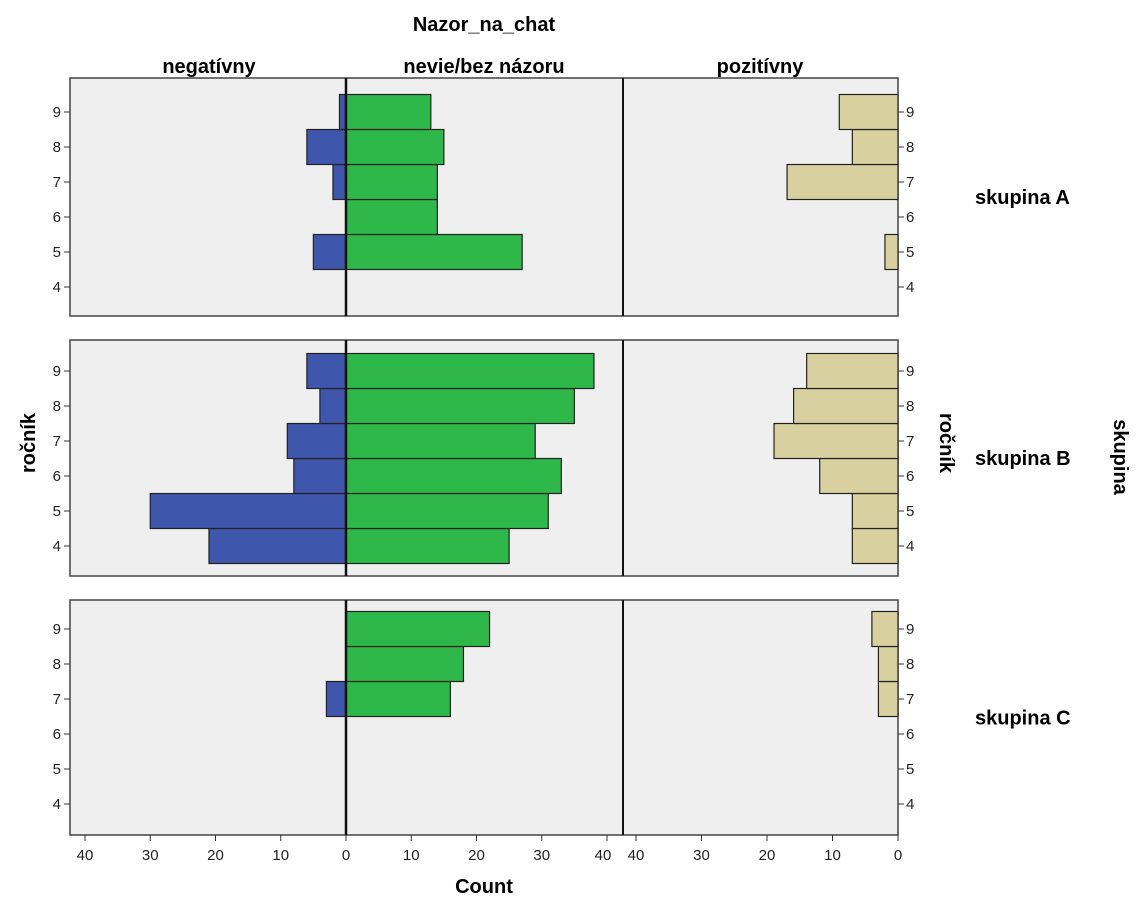  I want to click on x-tick-label-negativny: 0, so click(346, 855).